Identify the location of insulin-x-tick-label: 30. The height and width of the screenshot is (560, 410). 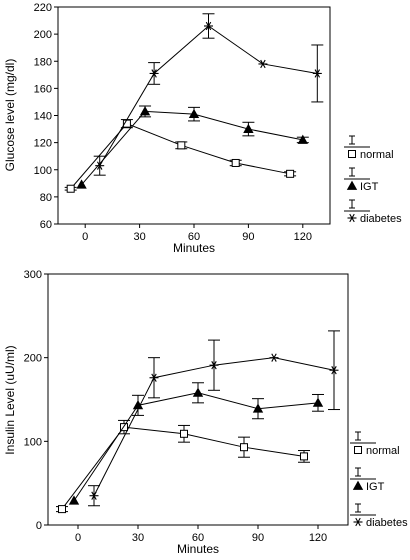
(138, 538).